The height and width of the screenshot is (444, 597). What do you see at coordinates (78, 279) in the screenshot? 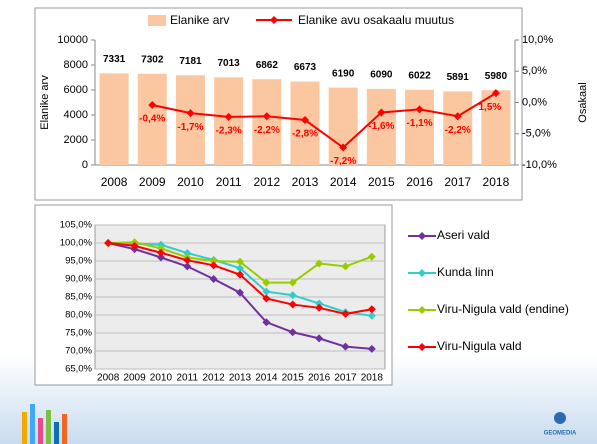
I see `y-tick-label: 90,0%` at bounding box center [78, 279].